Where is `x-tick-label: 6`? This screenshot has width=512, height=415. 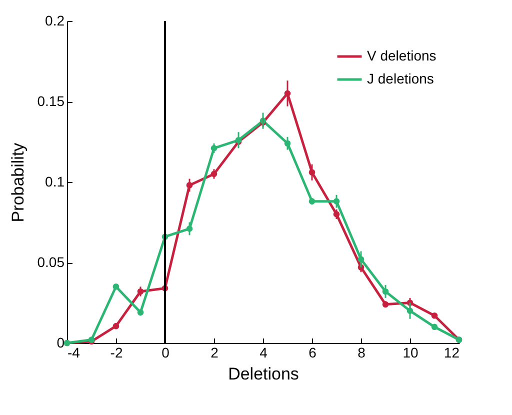 x-tick-label: 6 is located at coordinates (312, 352).